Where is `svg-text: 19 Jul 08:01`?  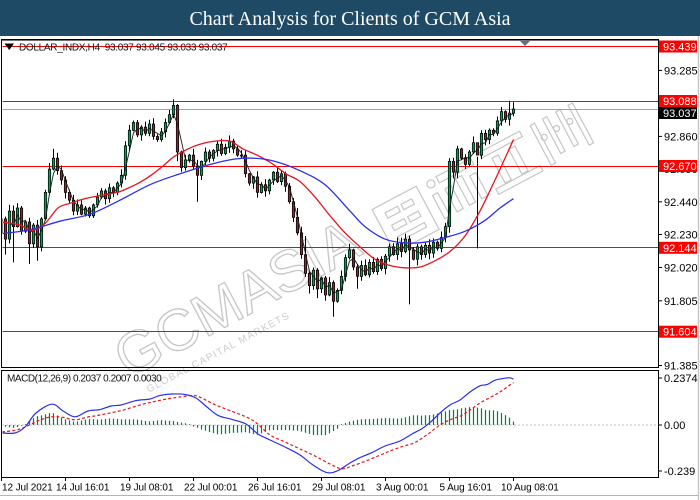 svg-text: 19 Jul 08:01 is located at coordinates (147, 488).